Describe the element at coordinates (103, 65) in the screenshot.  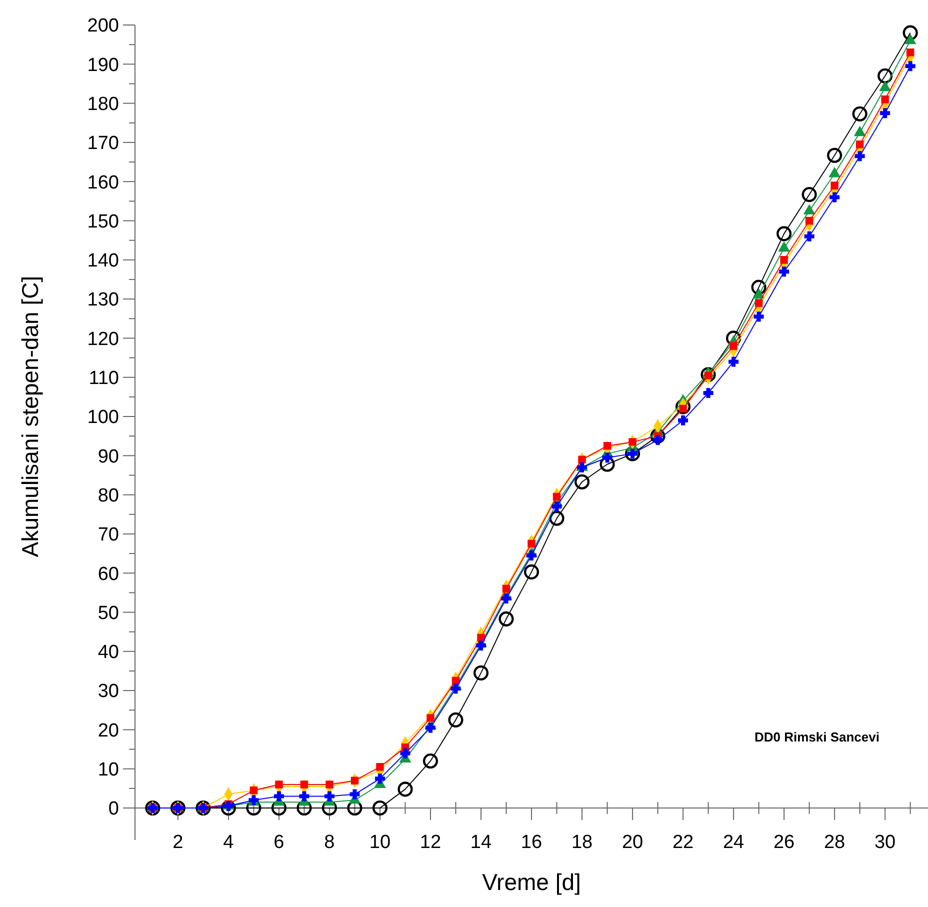
I see `y-tick-label: 190` at that location.